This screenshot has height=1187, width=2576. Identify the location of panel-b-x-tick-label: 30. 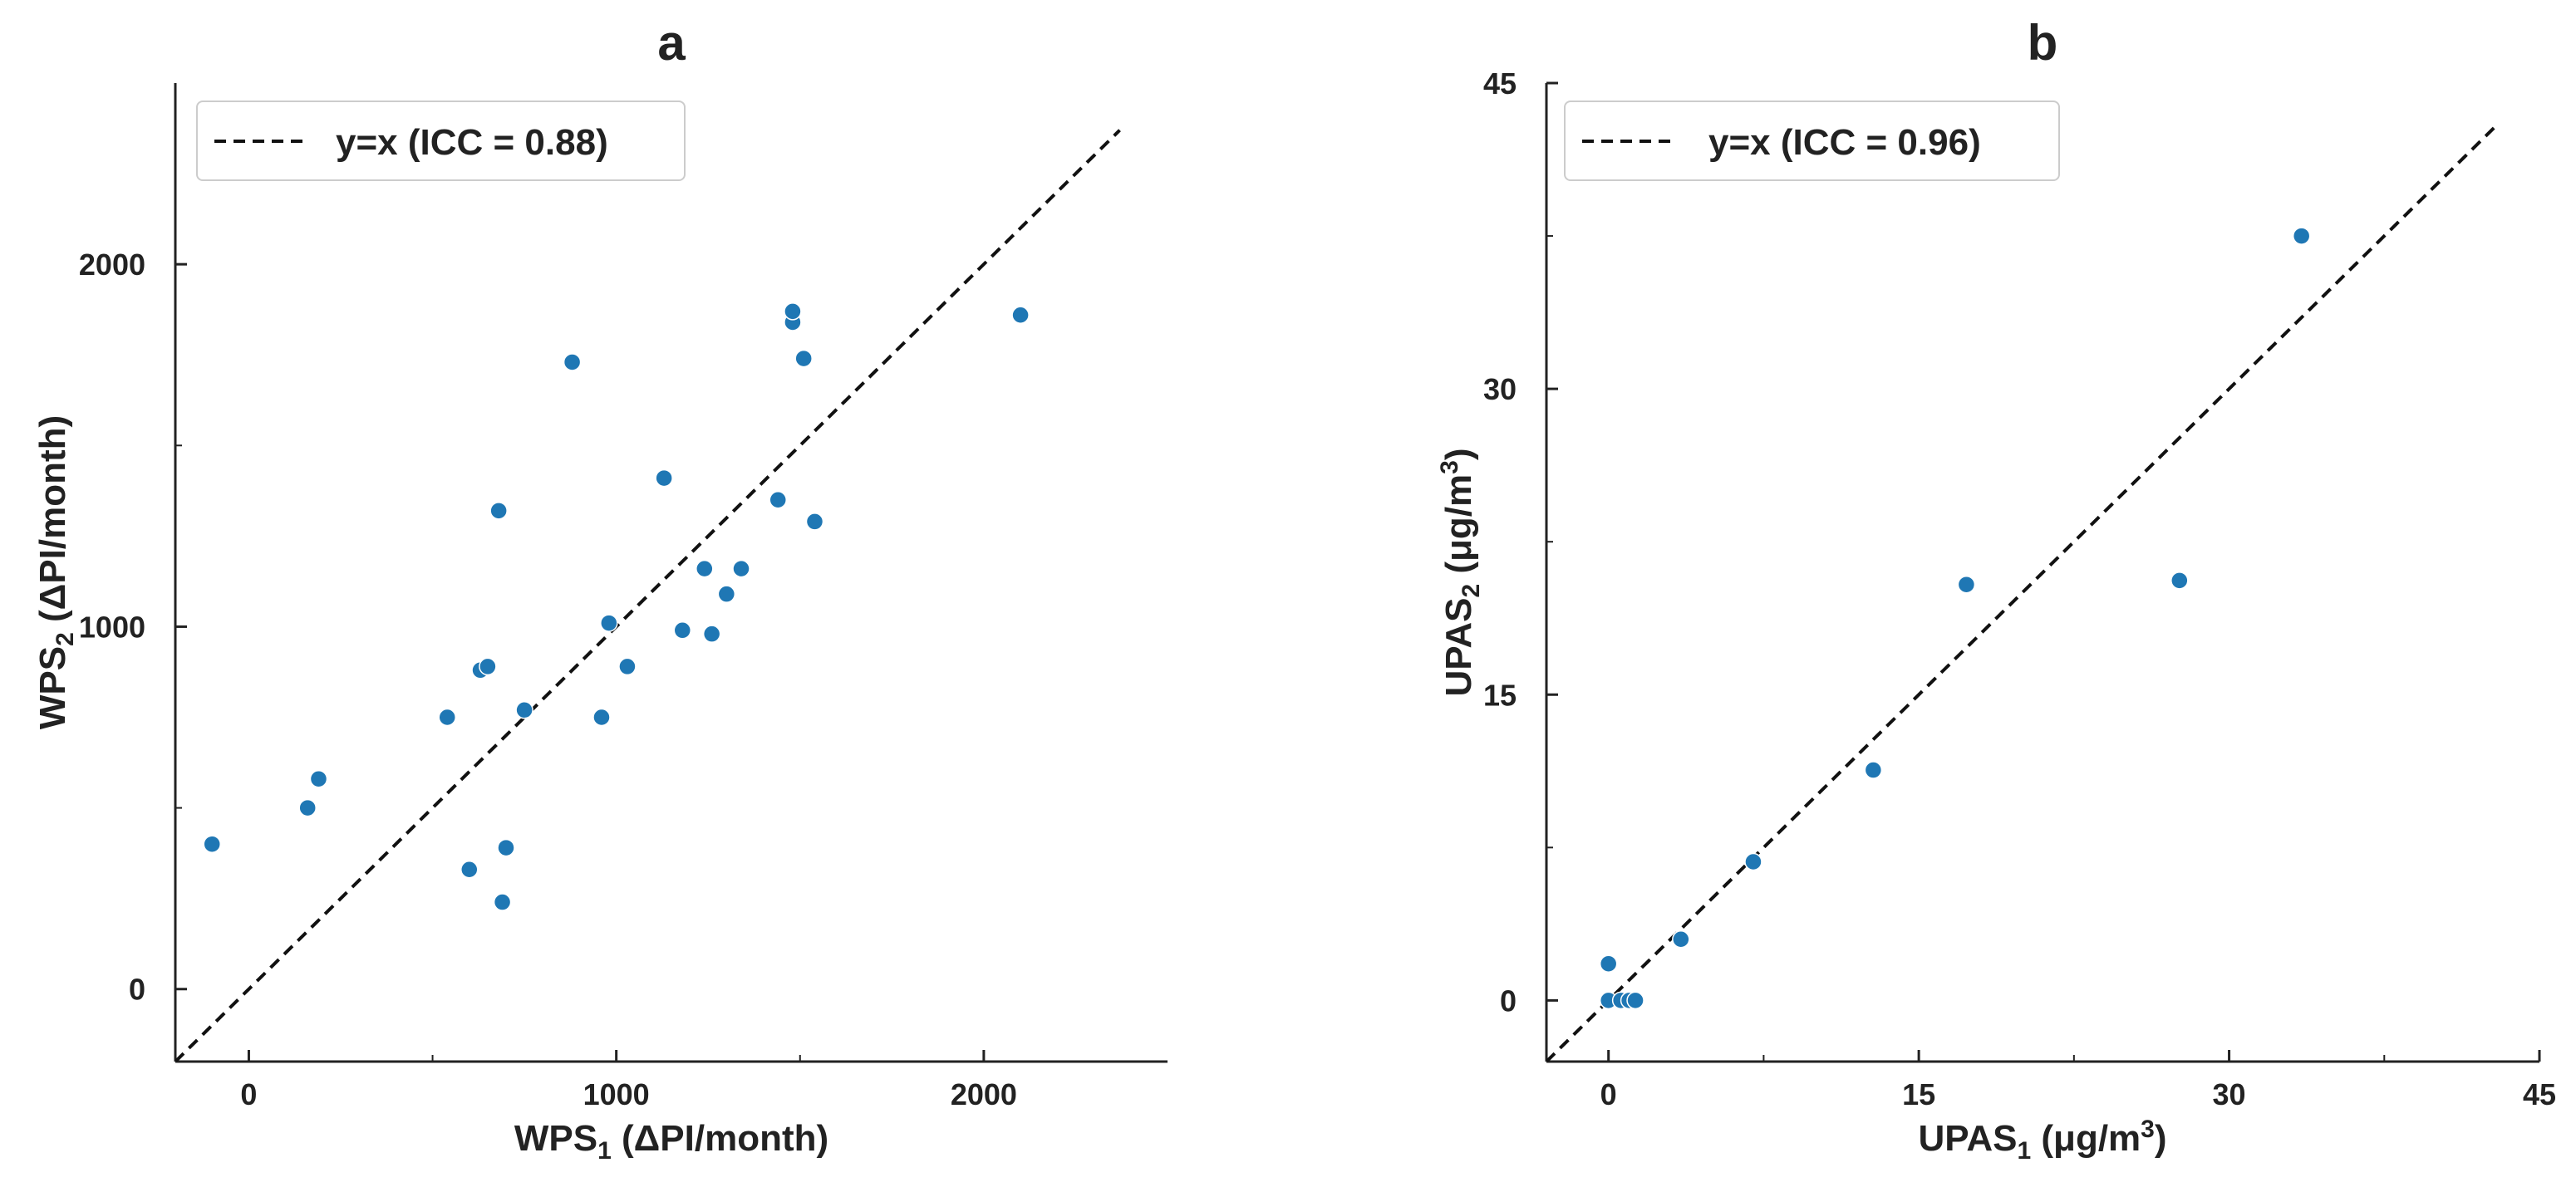
(2229, 1094).